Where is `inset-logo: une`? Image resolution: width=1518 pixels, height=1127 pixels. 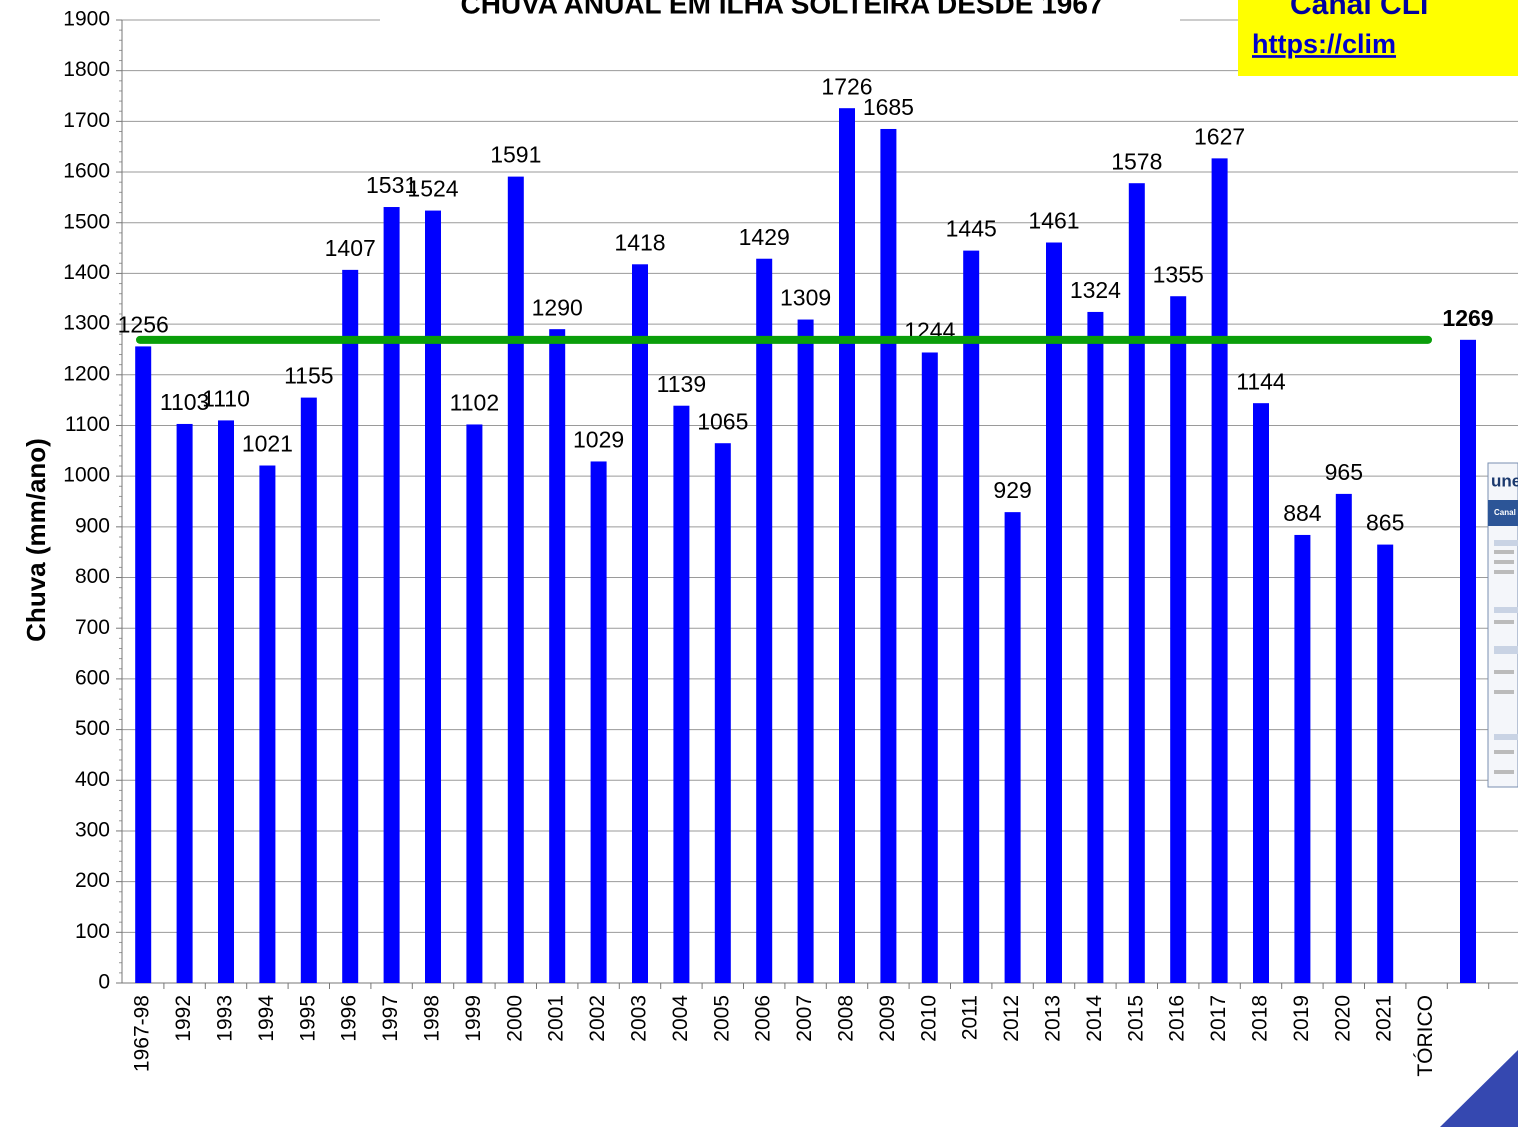
inset-logo: une is located at coordinates (1504, 480).